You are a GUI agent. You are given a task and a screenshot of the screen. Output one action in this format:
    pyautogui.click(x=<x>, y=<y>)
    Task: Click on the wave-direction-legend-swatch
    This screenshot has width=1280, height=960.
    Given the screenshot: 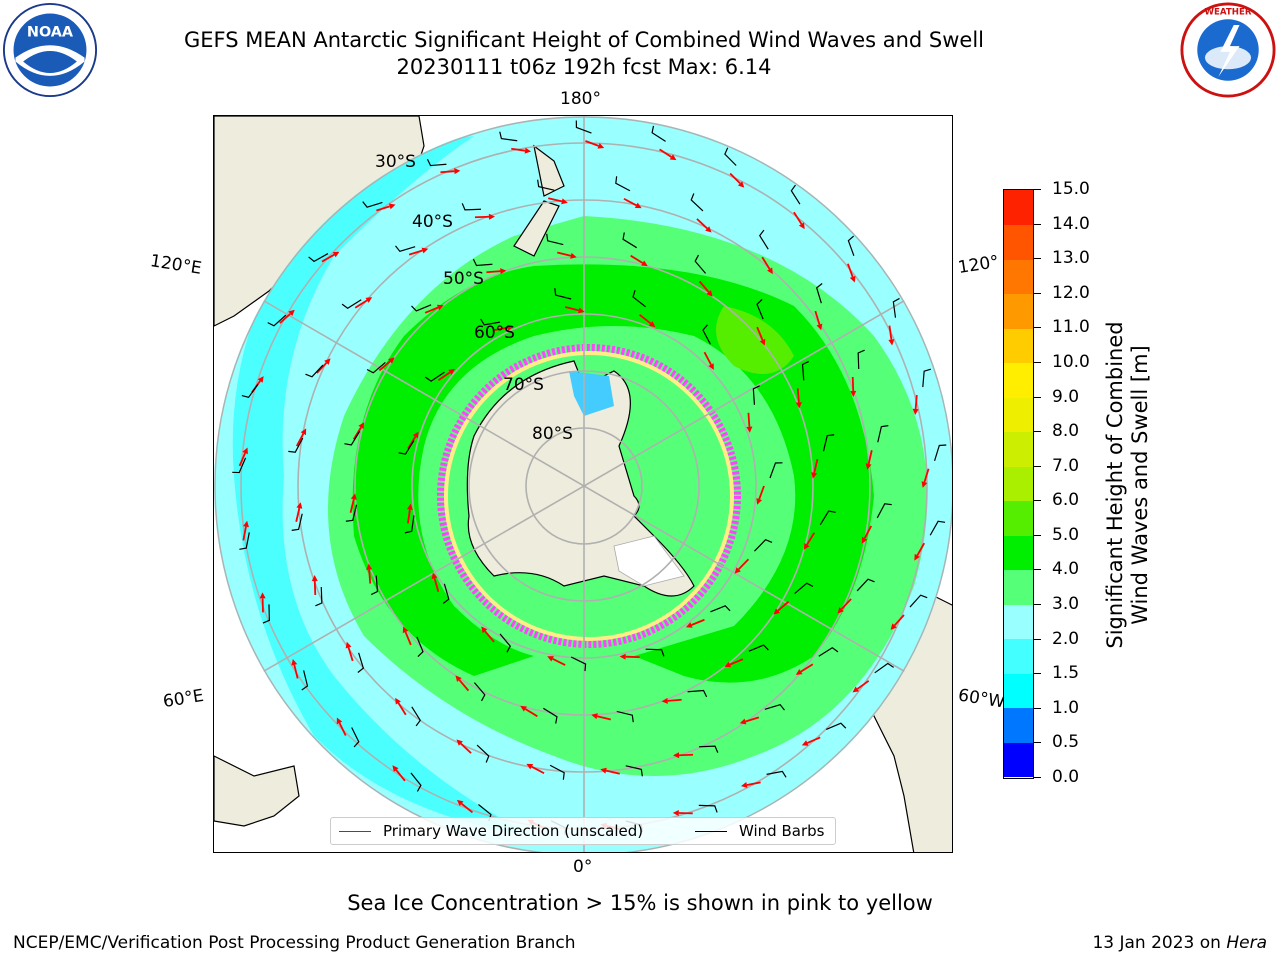 What is the action you would take?
    pyautogui.click(x=355, y=831)
    